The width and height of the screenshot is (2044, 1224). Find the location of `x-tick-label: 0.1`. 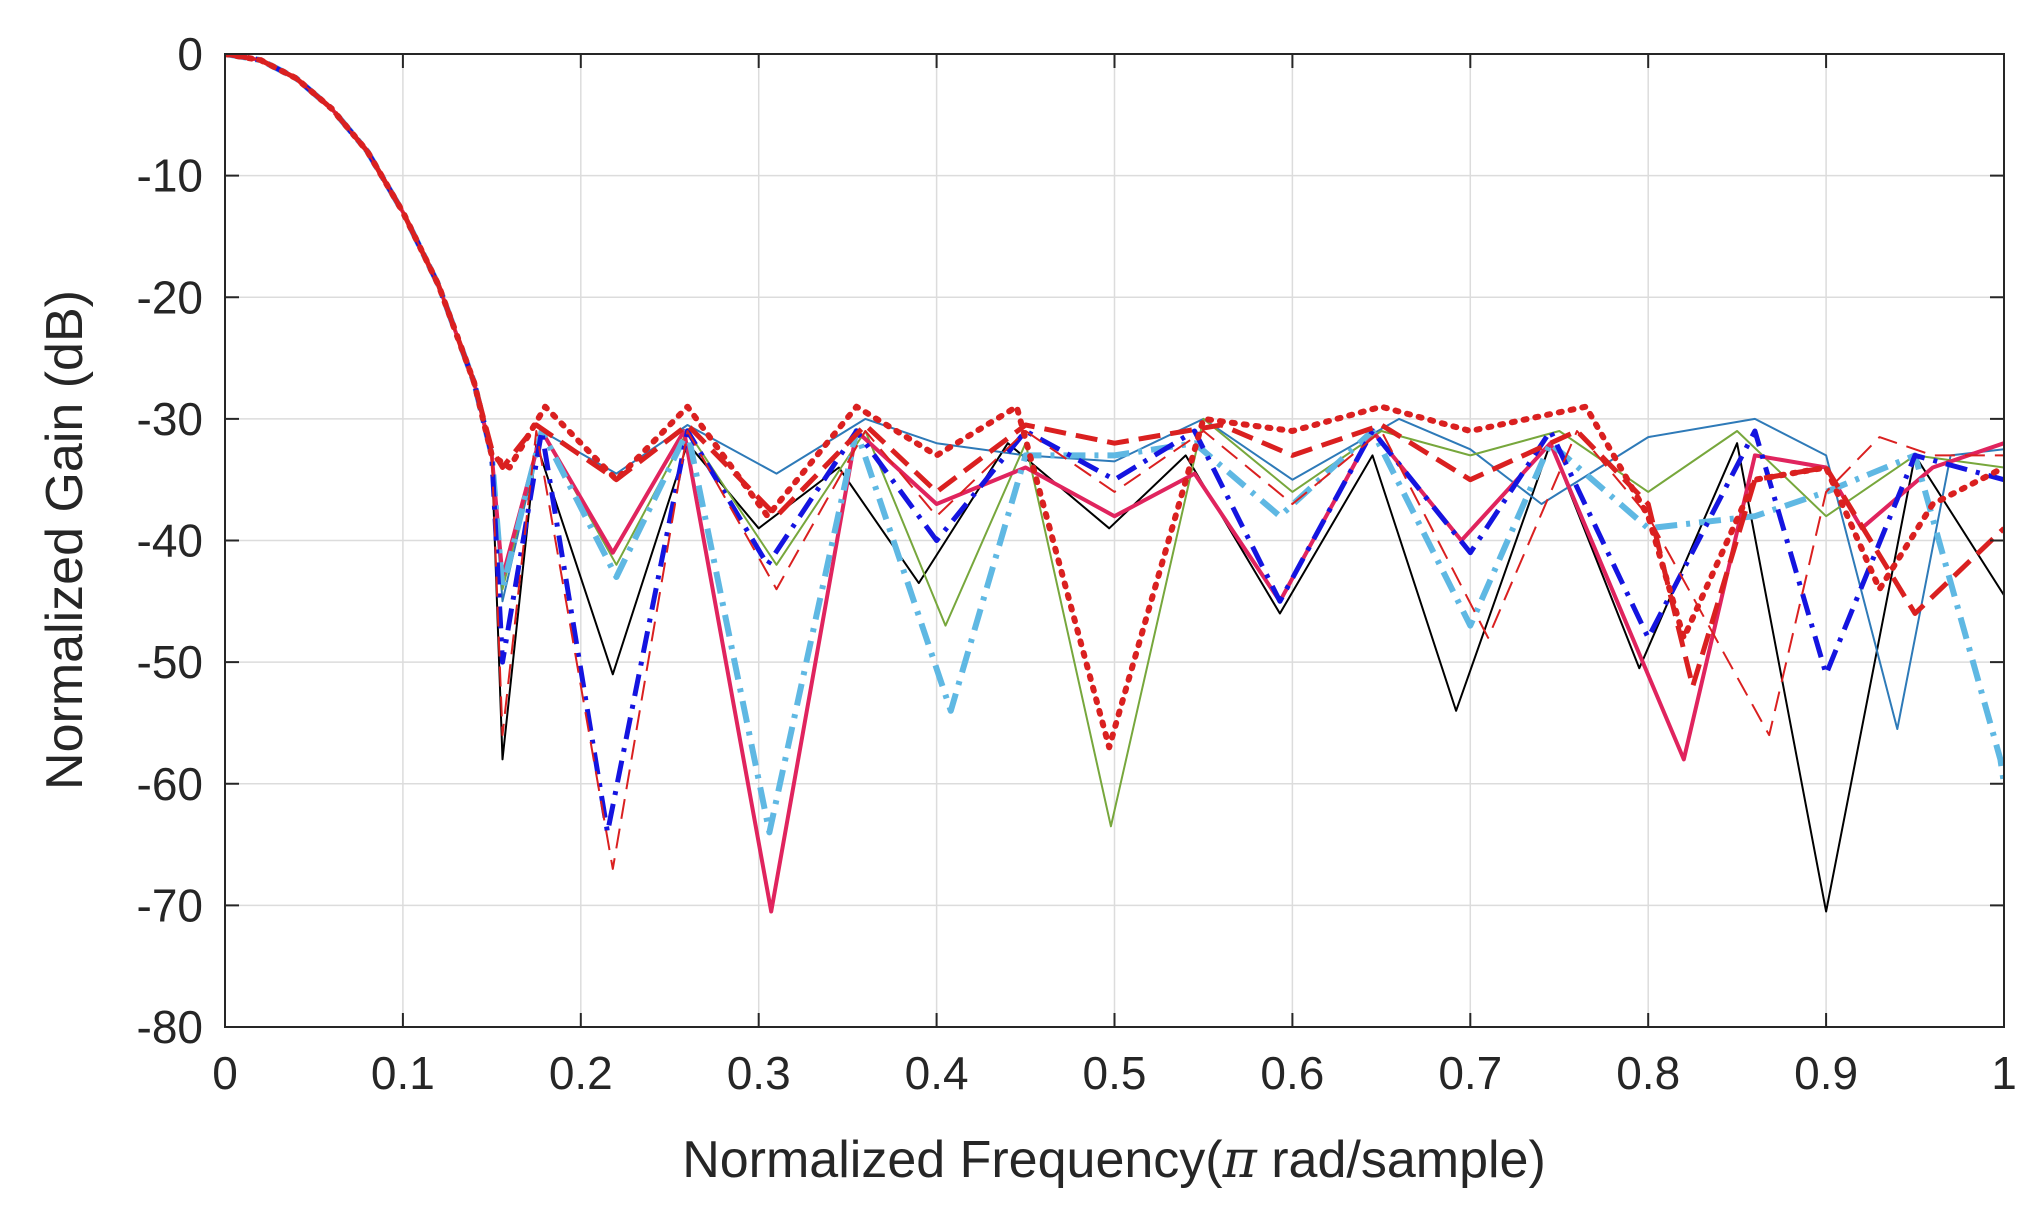

x-tick-label: 0.1 is located at coordinates (403, 1073).